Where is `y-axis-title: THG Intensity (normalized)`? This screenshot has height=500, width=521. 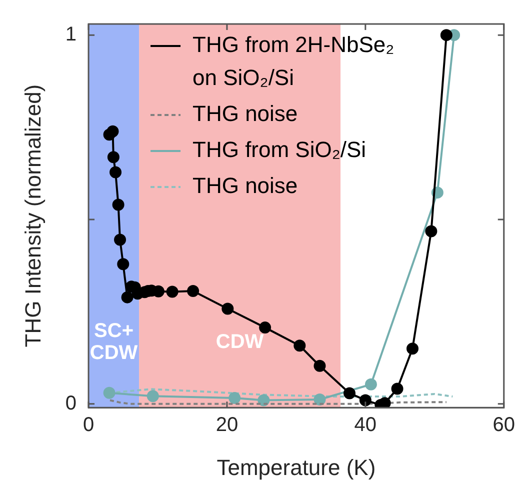 y-axis-title: THG Intensity (normalized) is located at coordinates (33, 216).